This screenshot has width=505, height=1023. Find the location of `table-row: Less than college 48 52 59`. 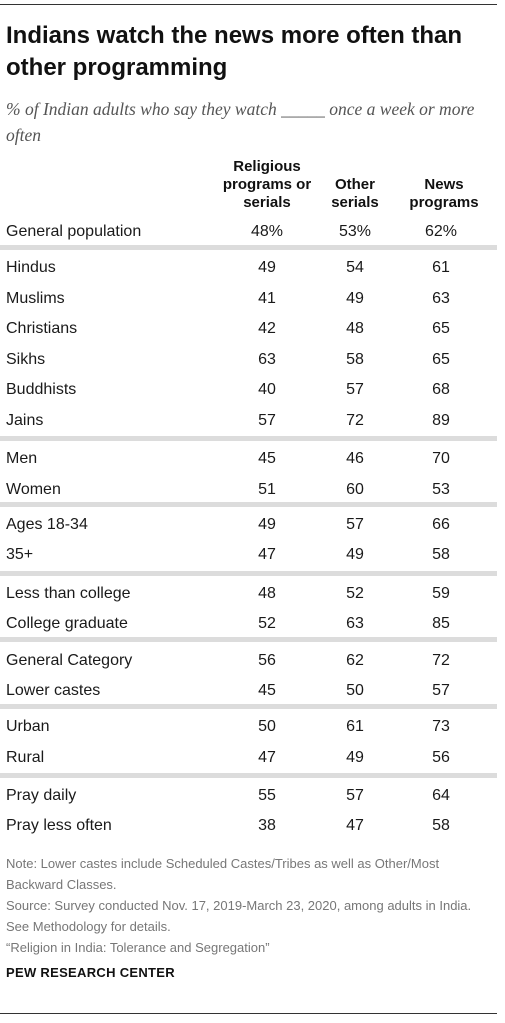

table-row: Less than college 48 52 59 is located at coordinates (248, 594).